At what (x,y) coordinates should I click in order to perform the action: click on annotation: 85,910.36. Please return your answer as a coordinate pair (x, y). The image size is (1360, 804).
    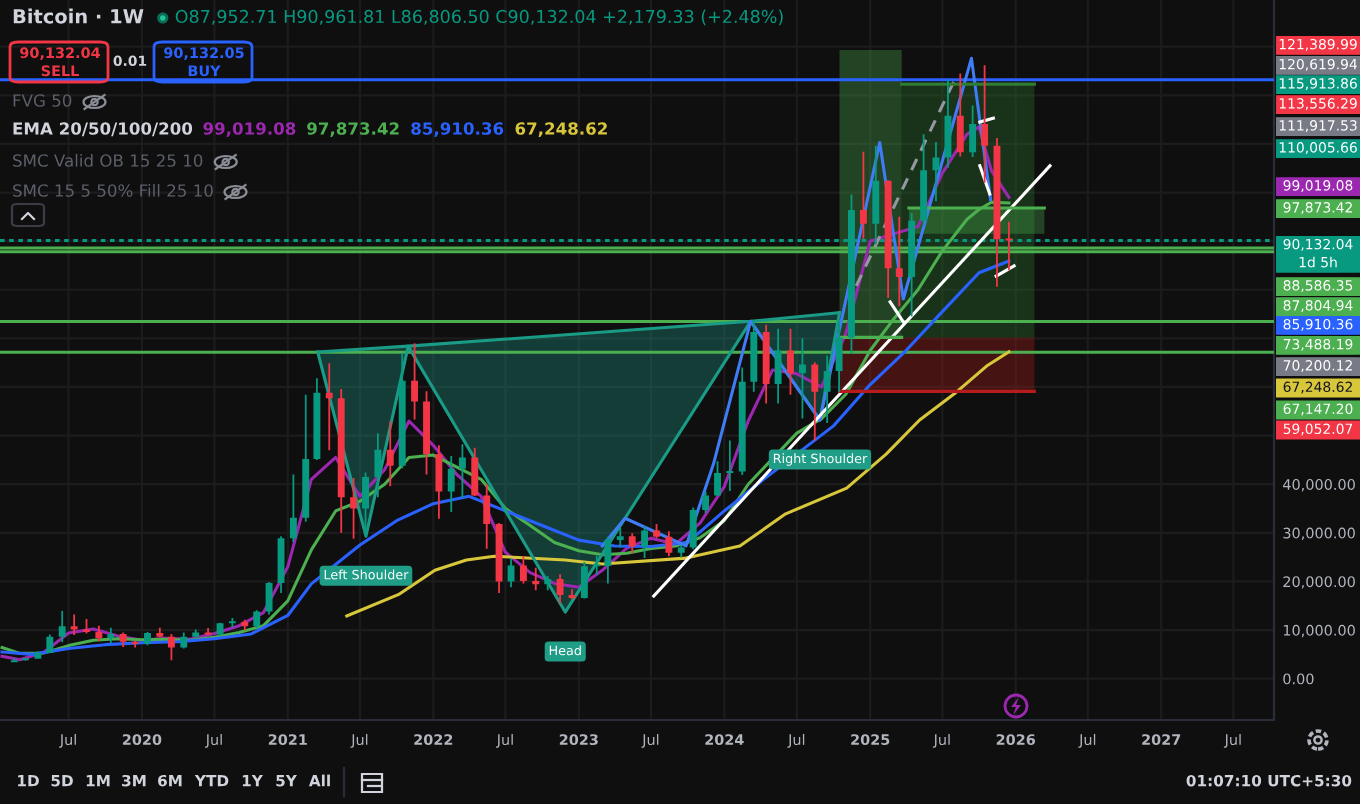
    Looking at the image, I should click on (457, 129).